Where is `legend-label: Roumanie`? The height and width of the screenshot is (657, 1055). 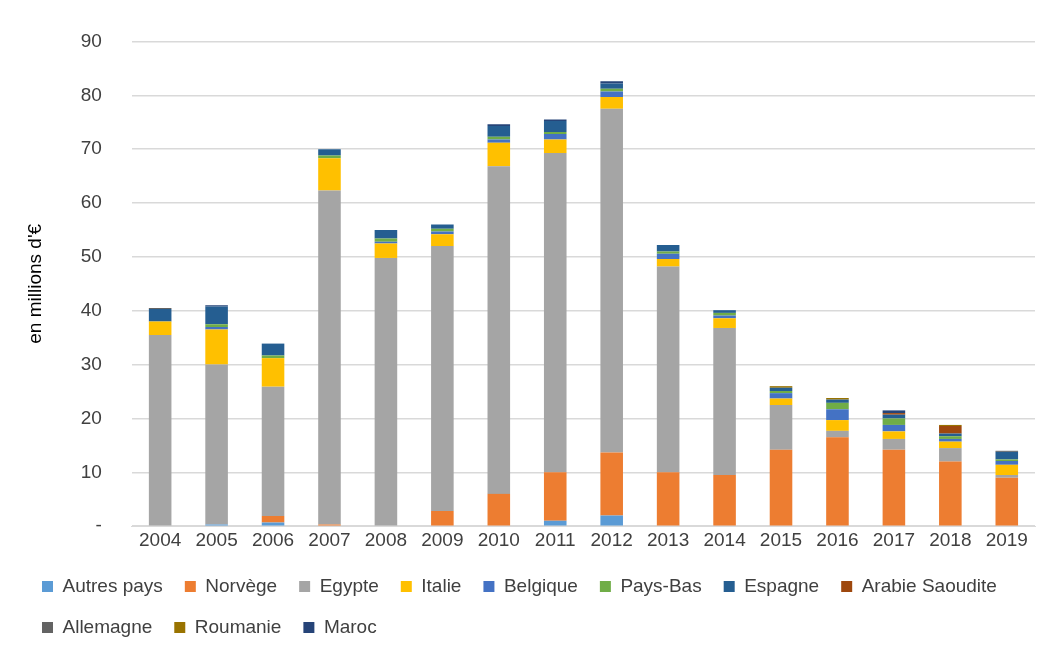
legend-label: Roumanie is located at coordinates (238, 626).